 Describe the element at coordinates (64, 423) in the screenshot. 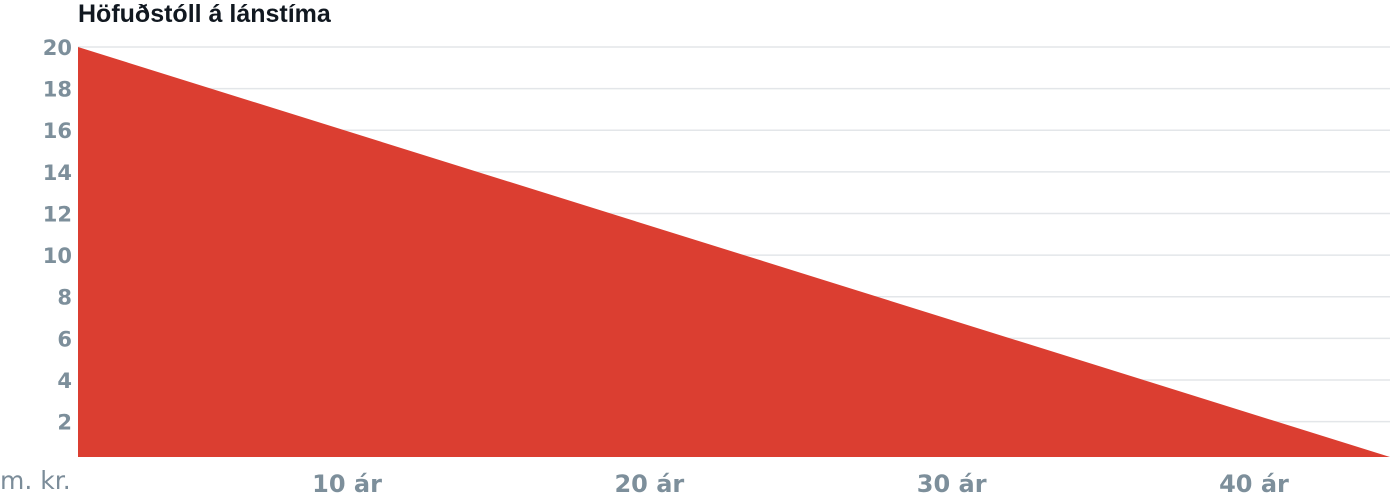

I see `y-tick-label: 2` at that location.